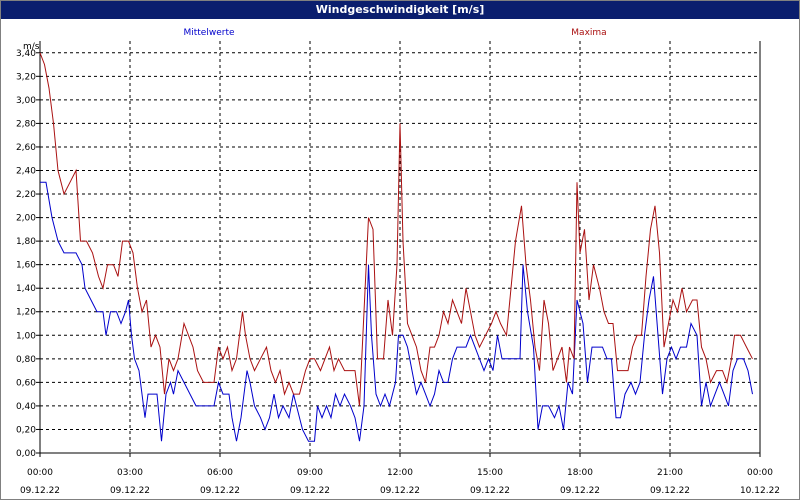 The height and width of the screenshot is (500, 800). Describe the element at coordinates (26, 430) in the screenshot. I see `y-tick-label: 0,20` at that location.